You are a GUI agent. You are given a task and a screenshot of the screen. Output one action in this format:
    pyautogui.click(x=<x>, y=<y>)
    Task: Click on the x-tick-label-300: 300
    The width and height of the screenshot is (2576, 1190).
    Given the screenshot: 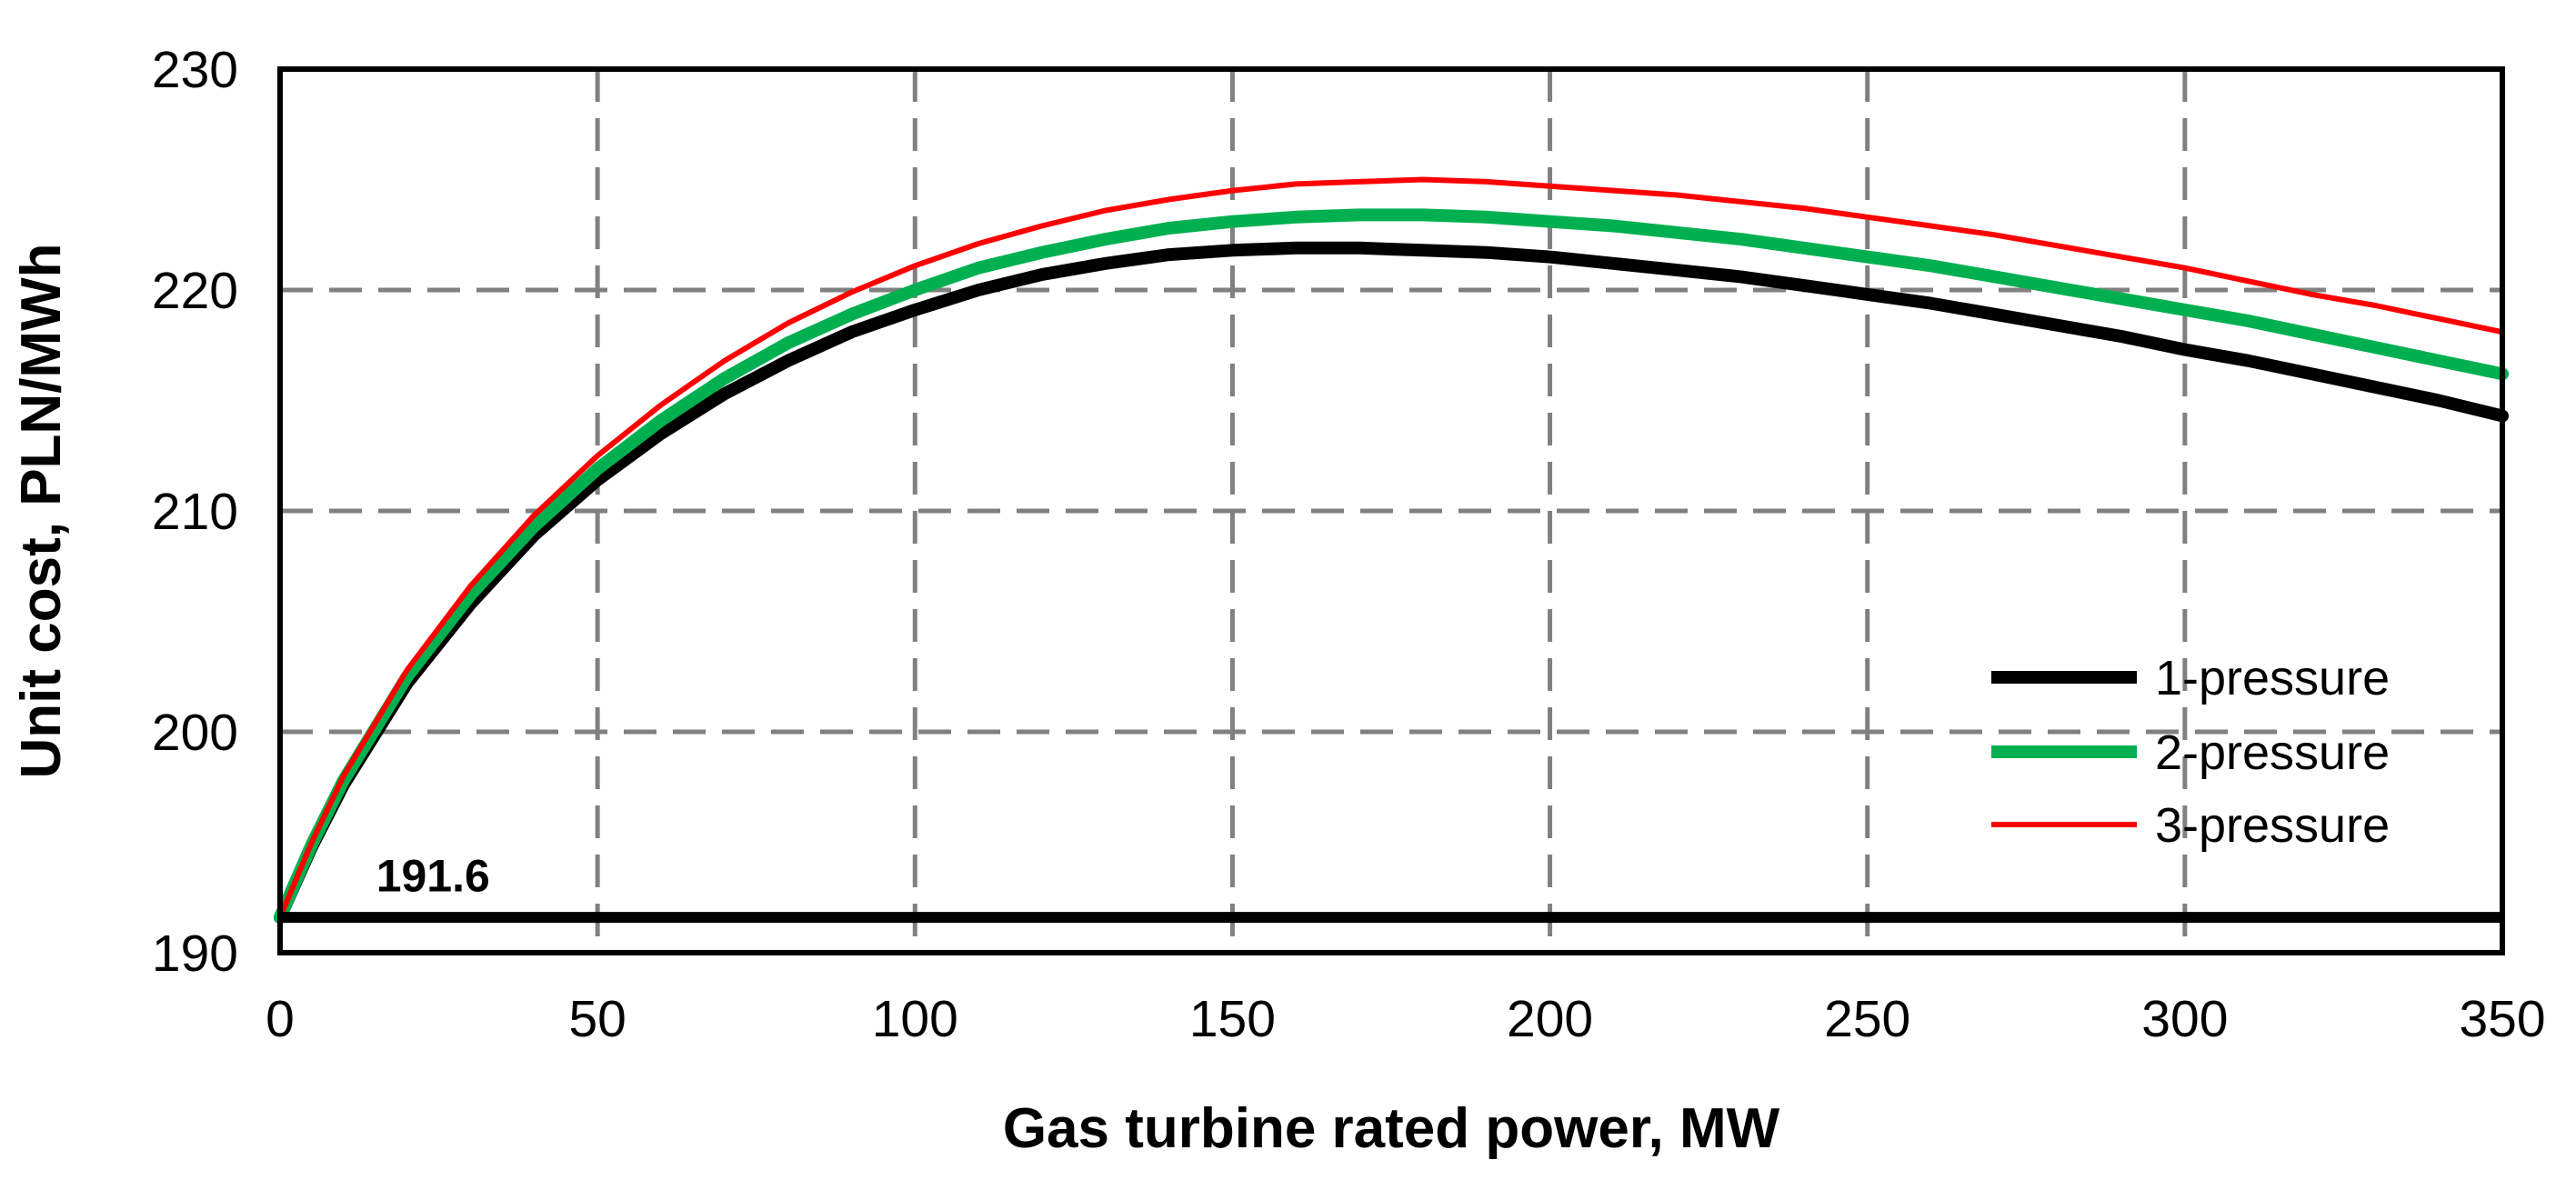 What is the action you would take?
    pyautogui.click(x=2184, y=1019)
    